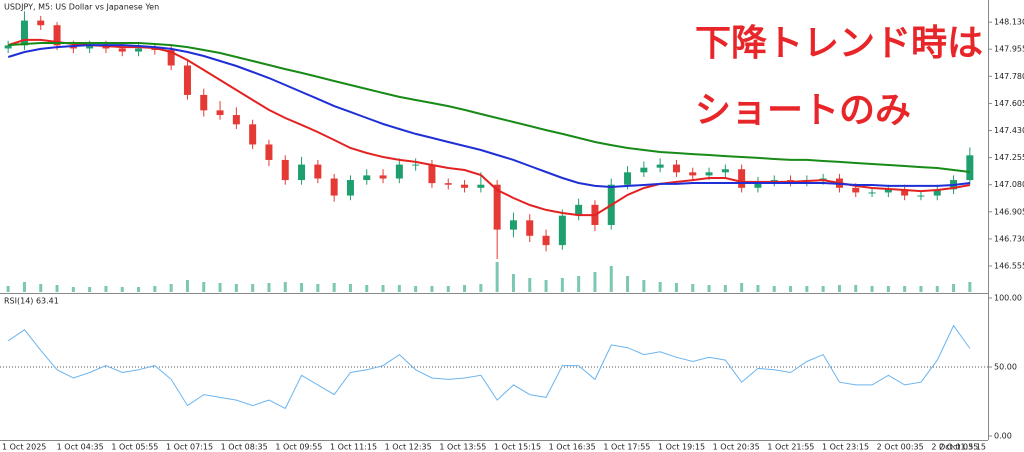 The image size is (1024, 452). Describe the element at coordinates (790, 447) in the screenshot. I see `time-label: 1 Oct 21:55` at that location.